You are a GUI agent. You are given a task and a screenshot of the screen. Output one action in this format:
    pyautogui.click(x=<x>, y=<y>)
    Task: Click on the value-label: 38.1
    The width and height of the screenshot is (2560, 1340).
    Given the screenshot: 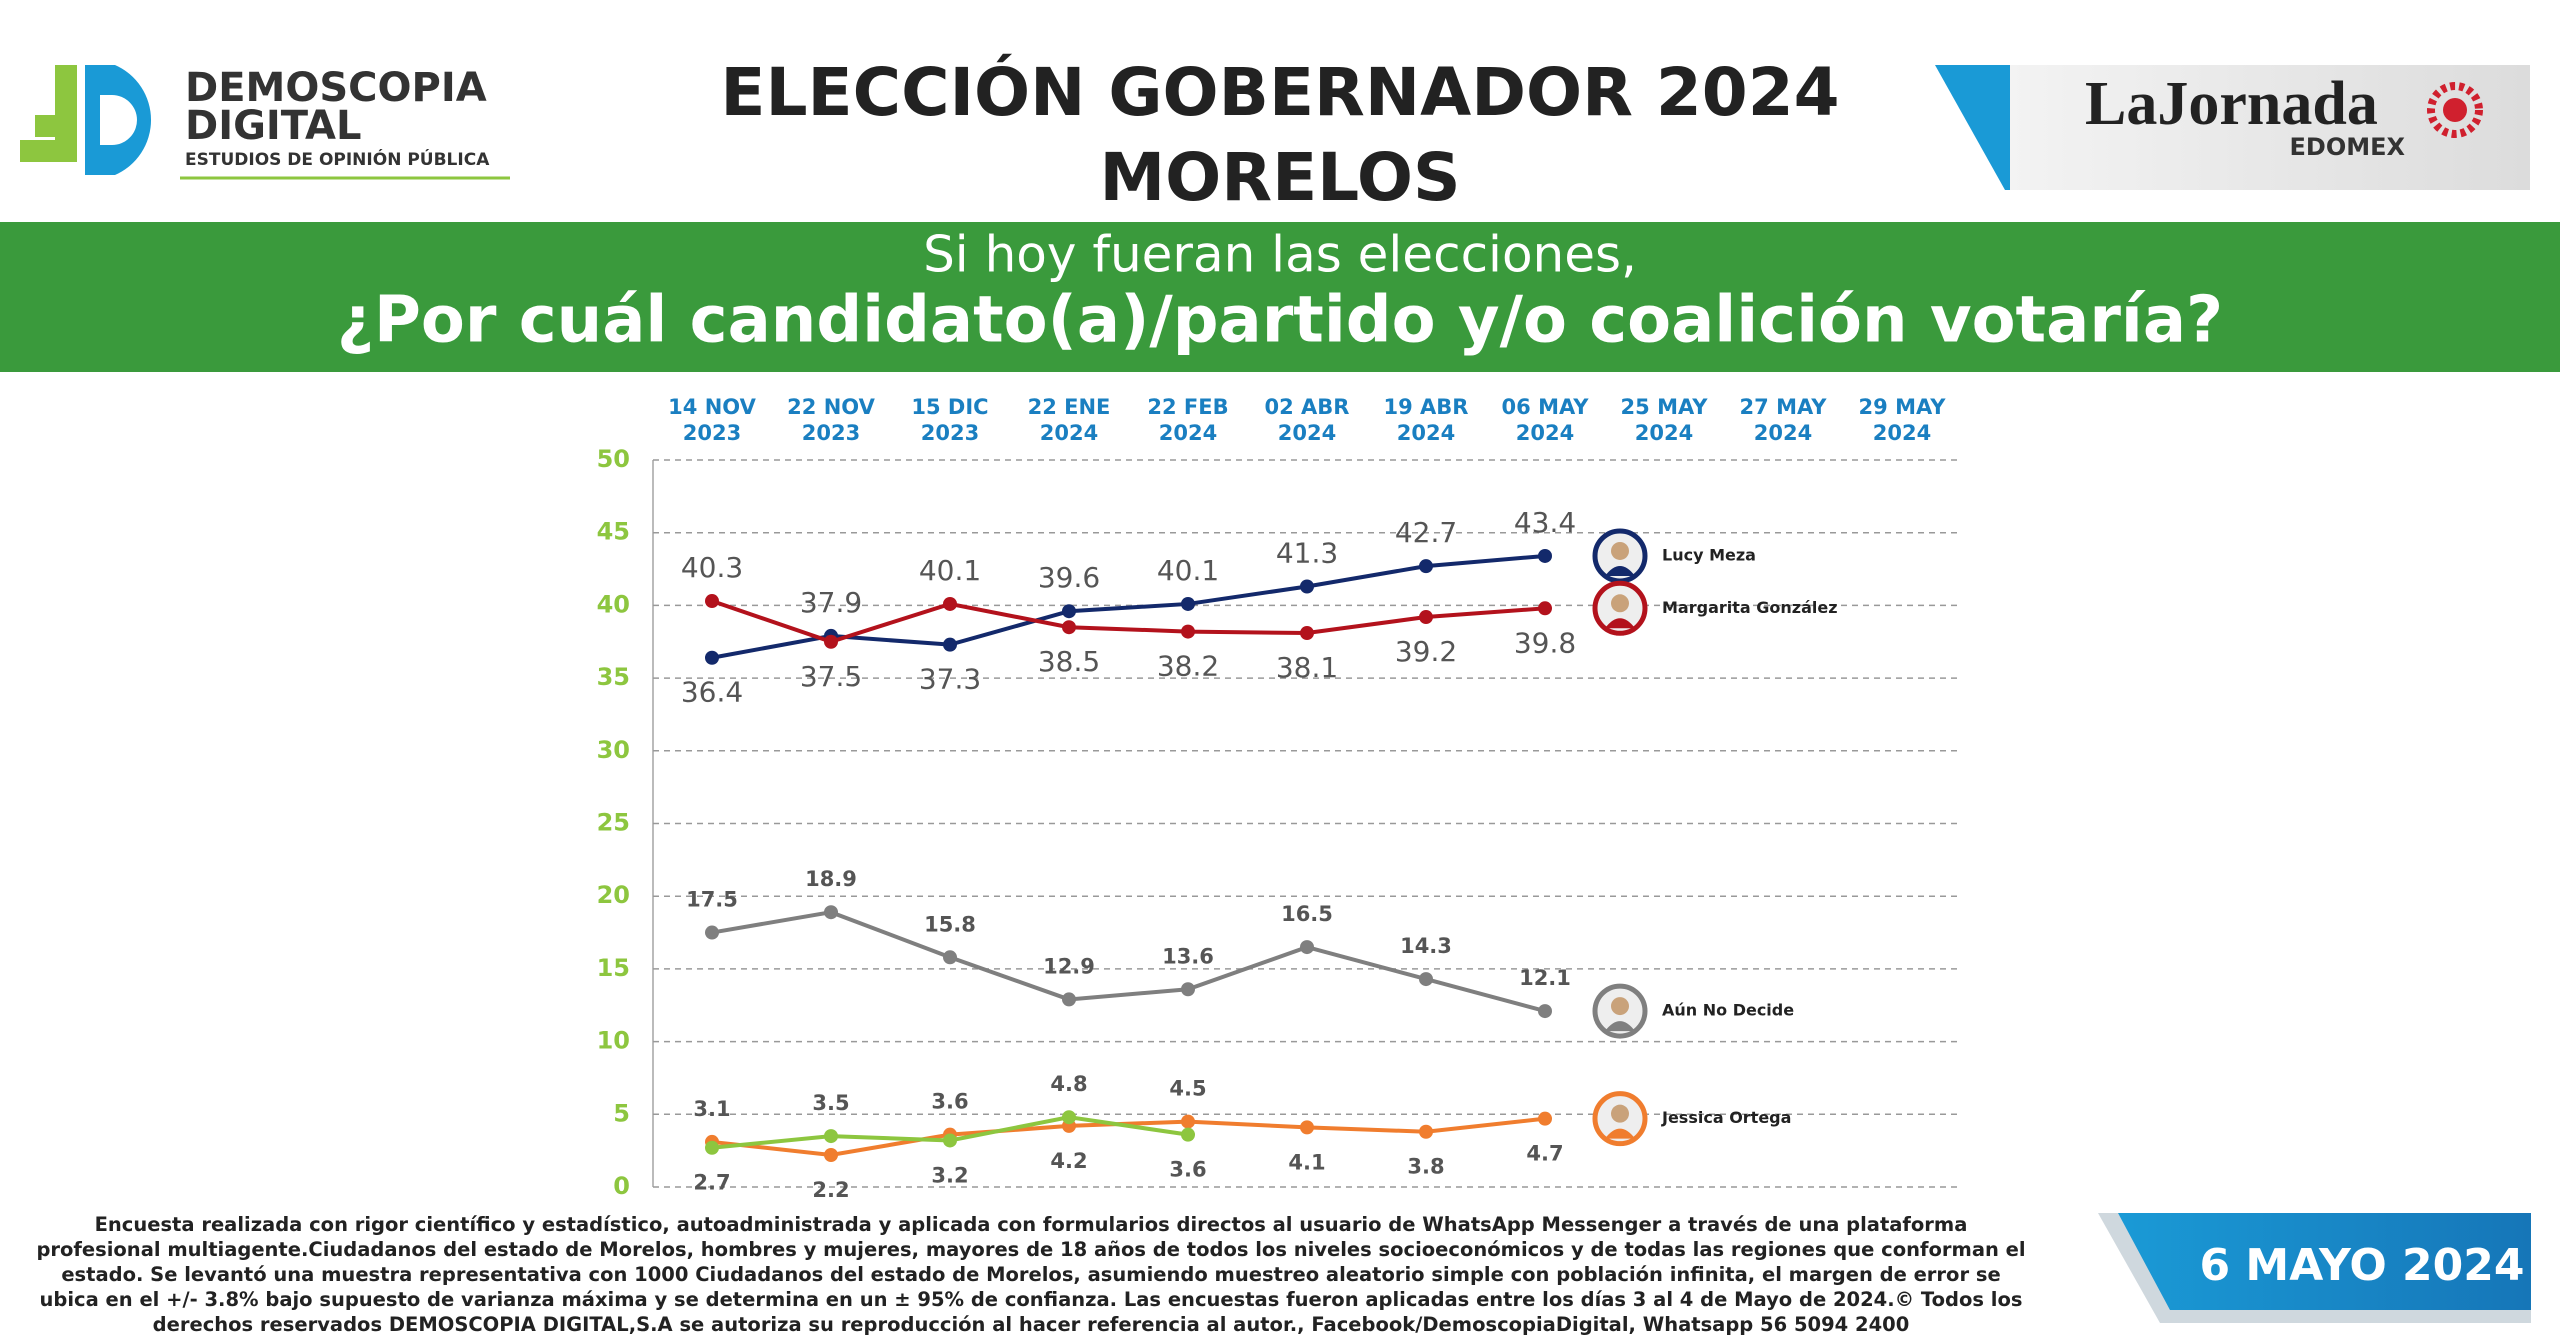 What is the action you would take?
    pyautogui.click(x=1307, y=667)
    